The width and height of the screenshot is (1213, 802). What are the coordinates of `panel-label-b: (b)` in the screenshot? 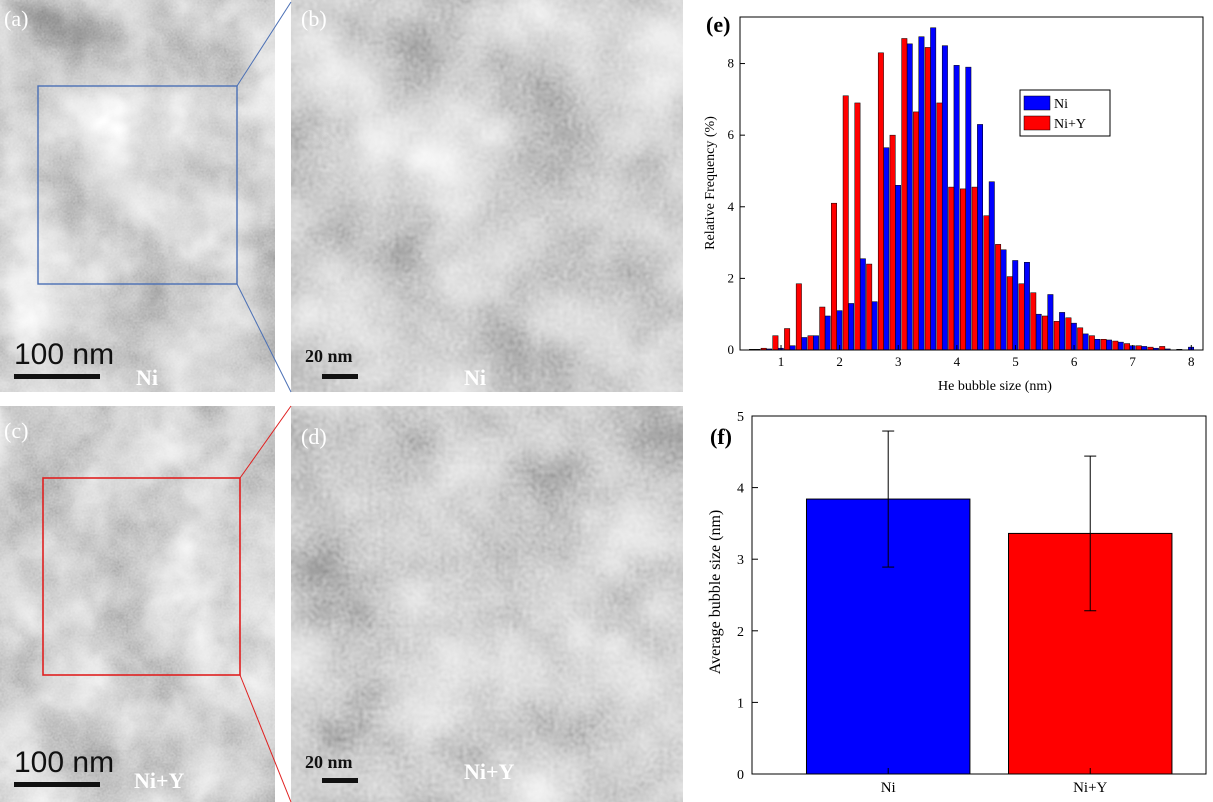 It's located at (314, 18).